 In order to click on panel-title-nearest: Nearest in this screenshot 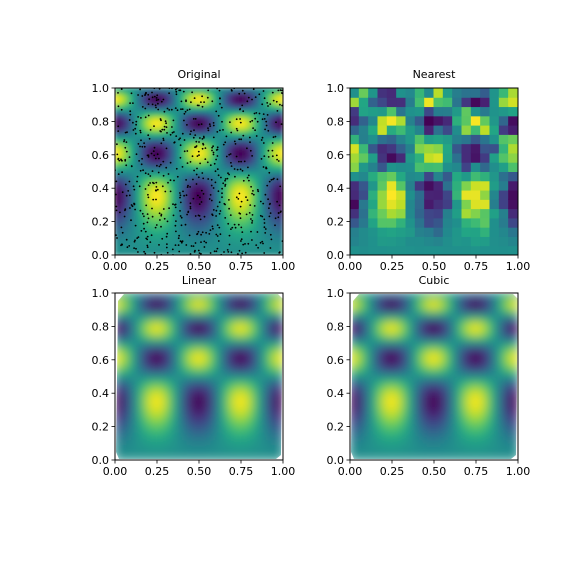, I will do `click(435, 74)`.